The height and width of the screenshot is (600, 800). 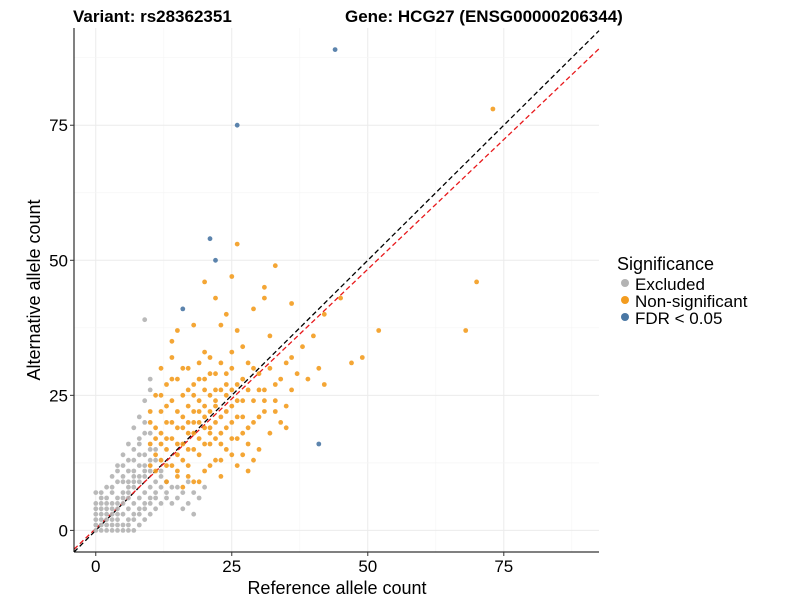 What do you see at coordinates (691, 301) in the screenshot?
I see `legend-label-2: Non-significant` at bounding box center [691, 301].